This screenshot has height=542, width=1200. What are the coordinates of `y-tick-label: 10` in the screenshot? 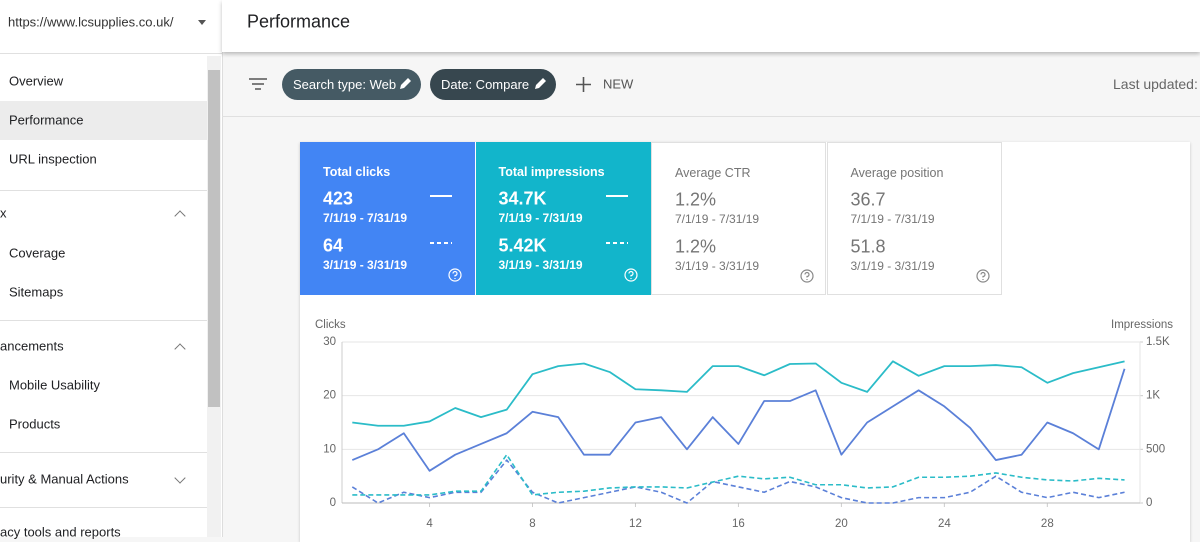 It's located at (329, 449).